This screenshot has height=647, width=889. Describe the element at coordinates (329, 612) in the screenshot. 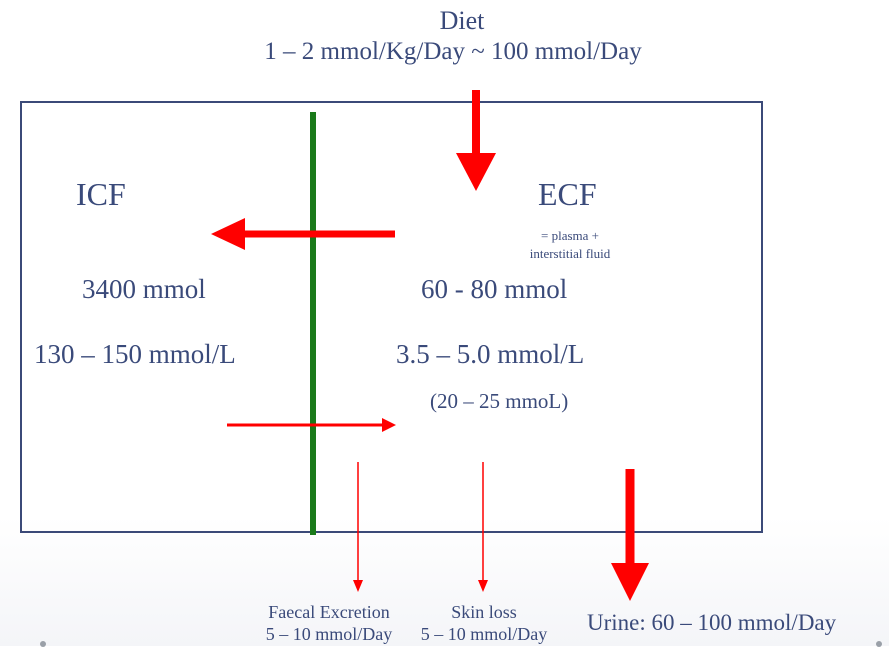

I see `faecal-excretion-title: Faecal Excretion` at that location.